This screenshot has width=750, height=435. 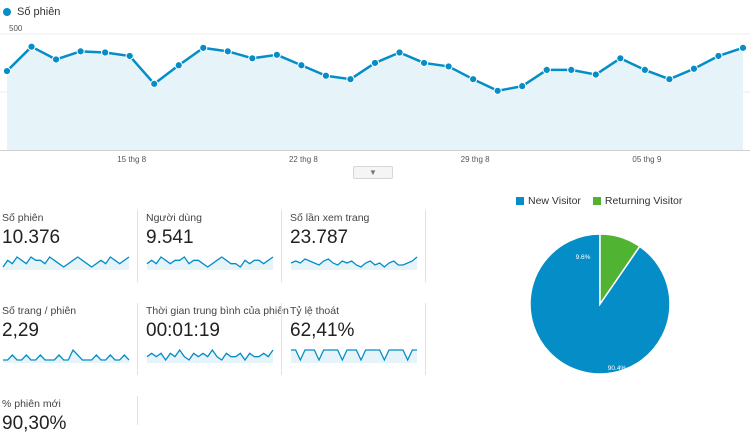 I want to click on chart-legend: Số phiên, so click(x=31, y=12).